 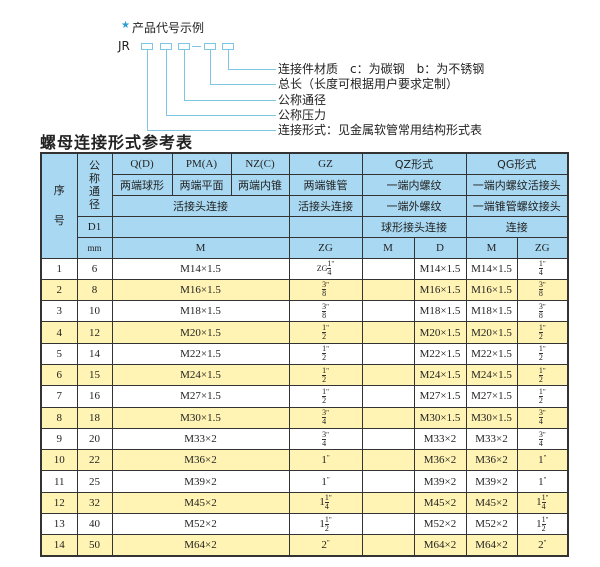 I want to click on header-qd-desc: 两端球形, so click(x=142, y=184).